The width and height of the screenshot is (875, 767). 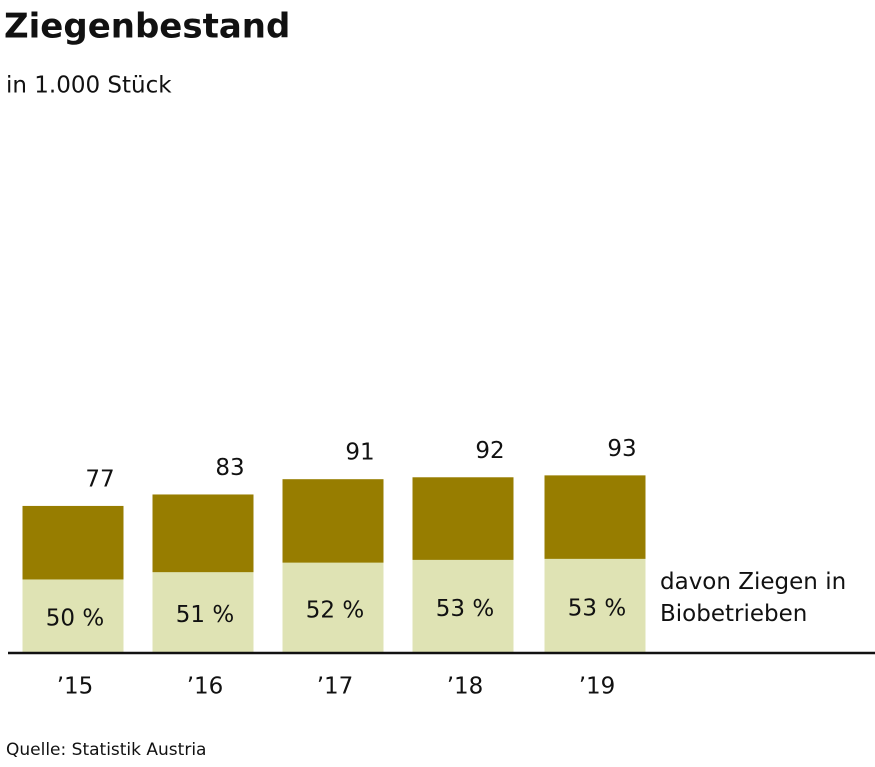 I want to click on share-label: 51 %, so click(x=205, y=615).